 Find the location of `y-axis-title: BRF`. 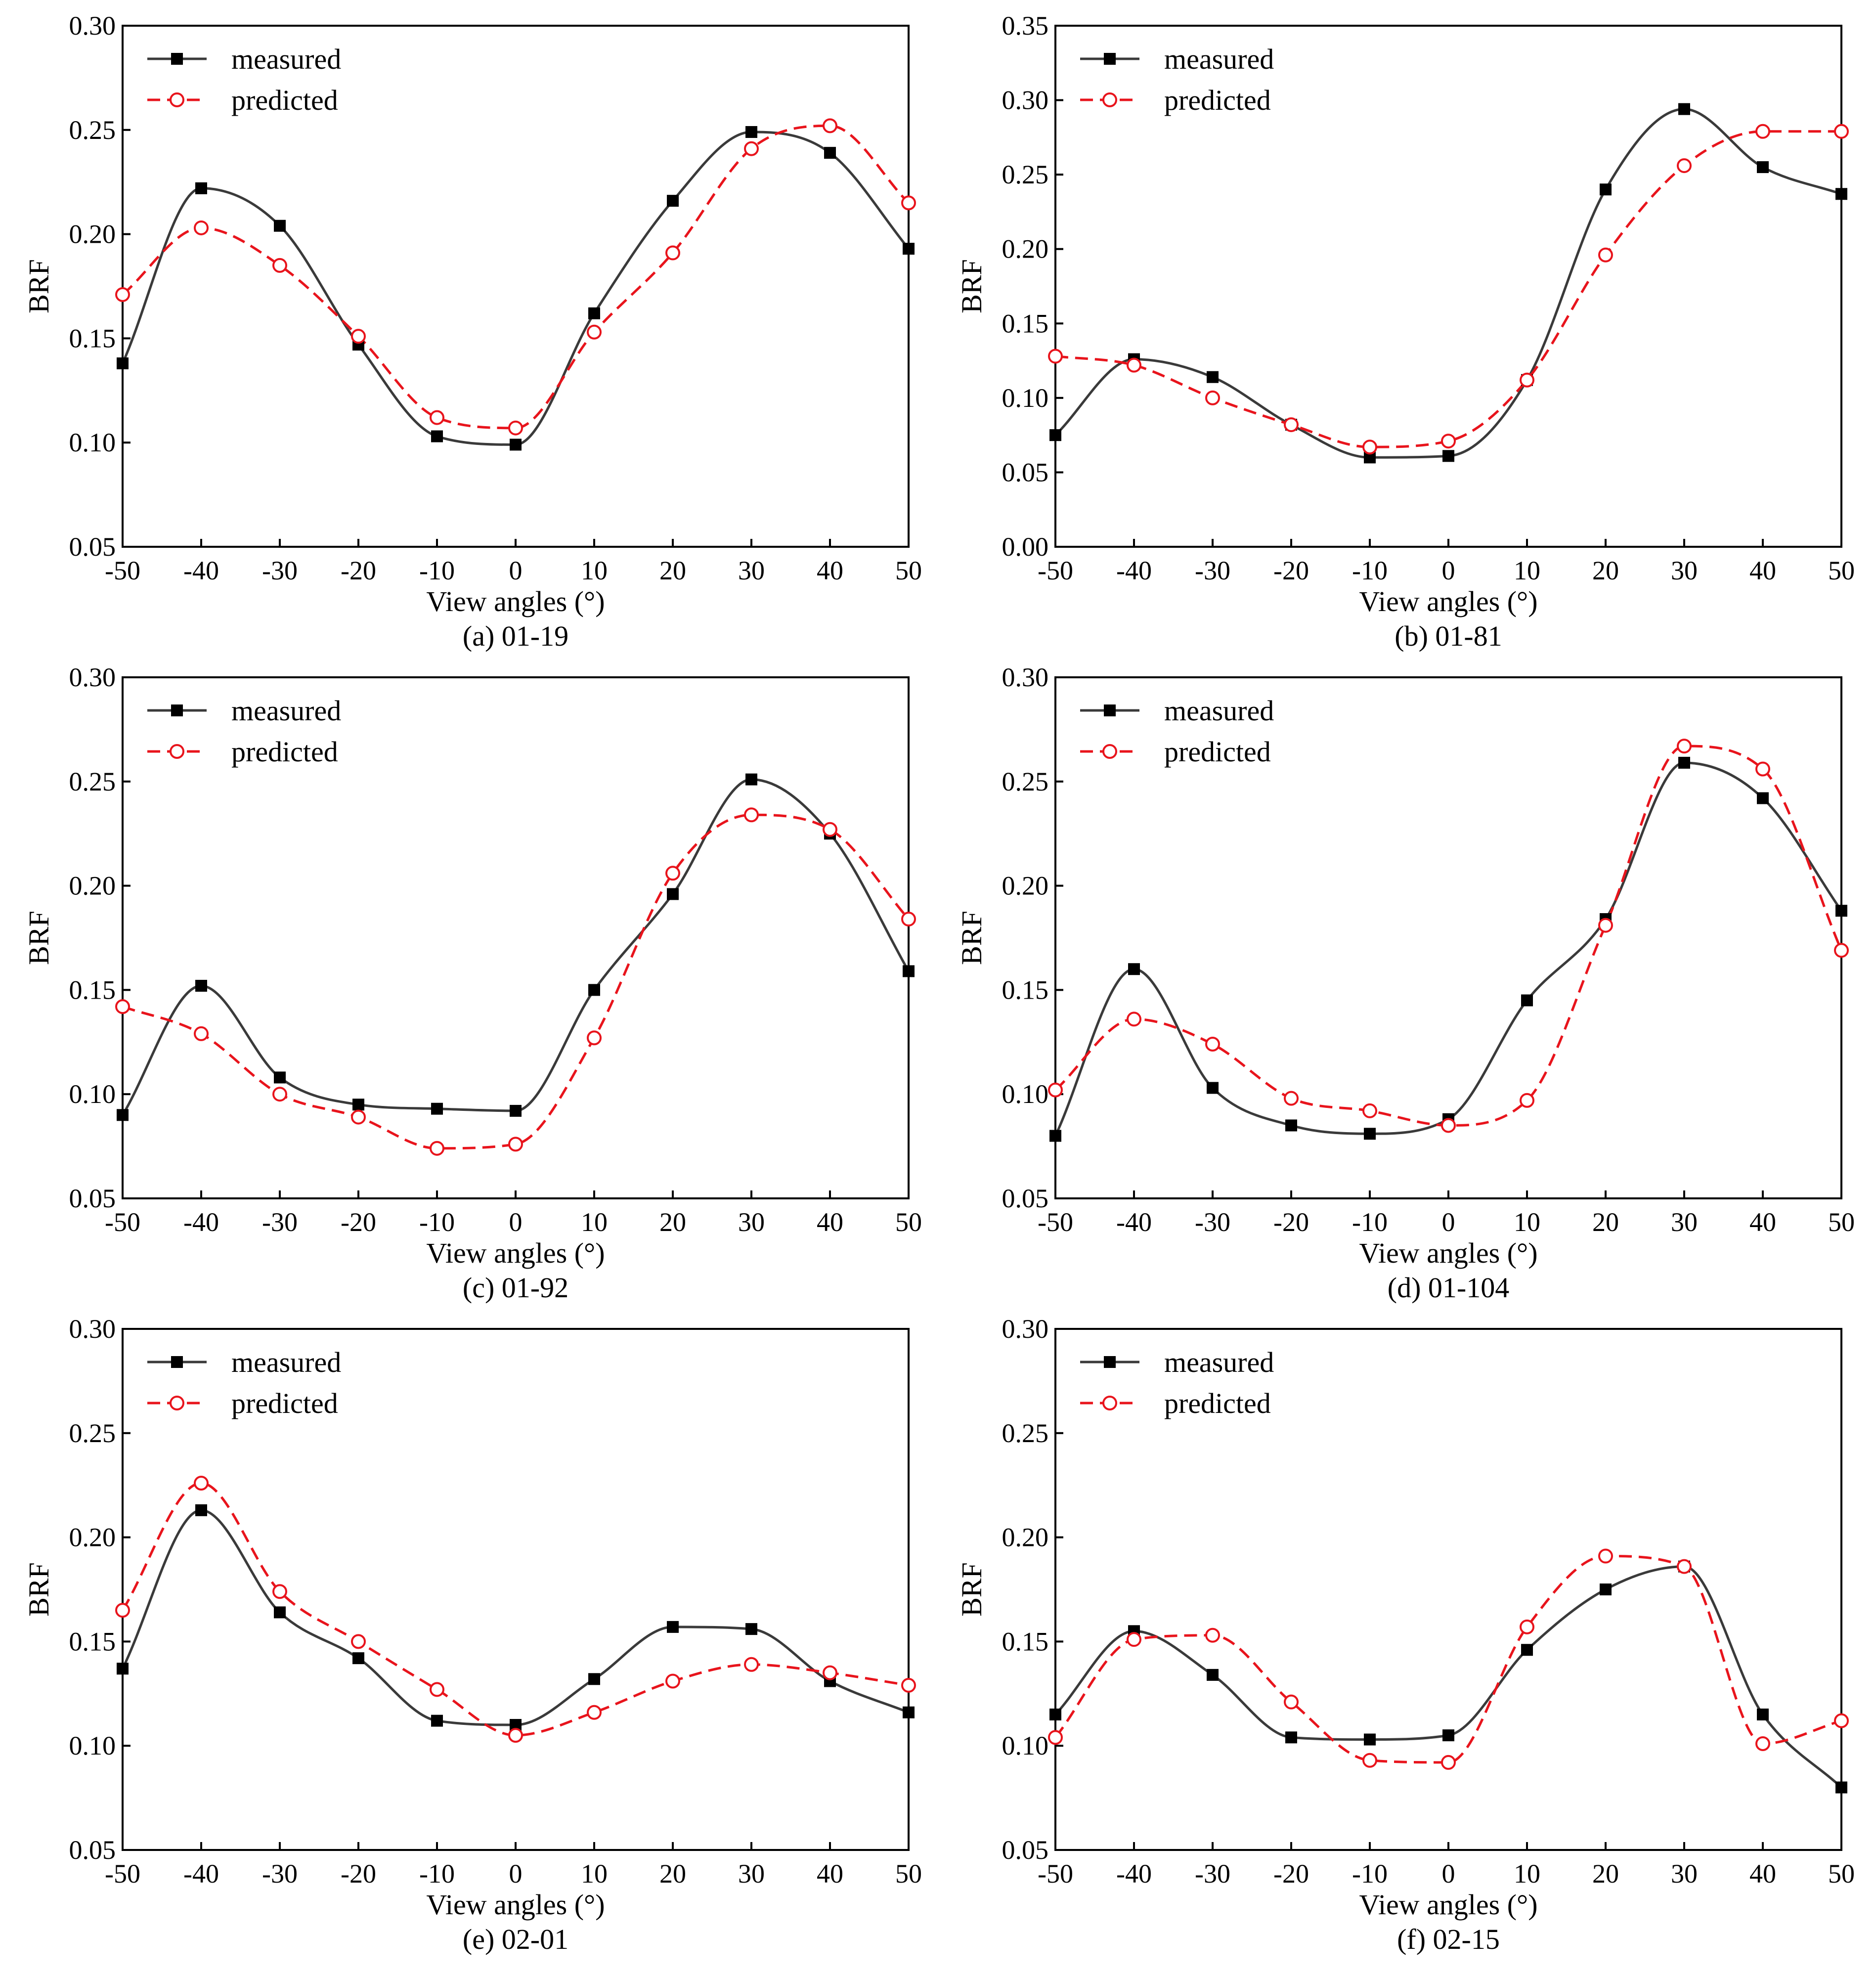

y-axis-title: BRF is located at coordinates (39, 1589).